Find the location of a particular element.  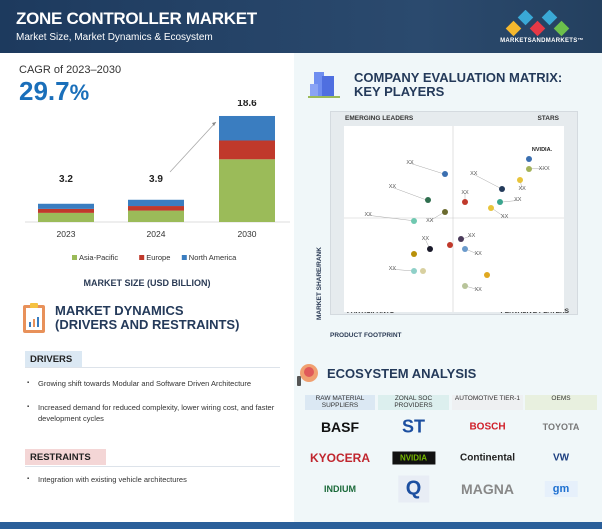

brand-logo-q: Q is located at coordinates (413, 489).